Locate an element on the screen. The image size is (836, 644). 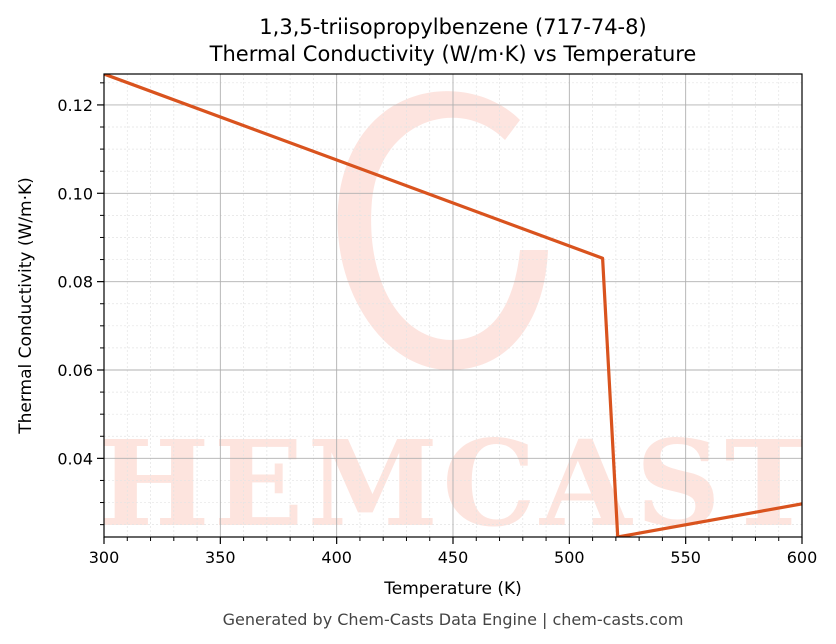
y-tick-labels: 0.04 0.06 0.08 0.10 0.12 is located at coordinates (75, 282).